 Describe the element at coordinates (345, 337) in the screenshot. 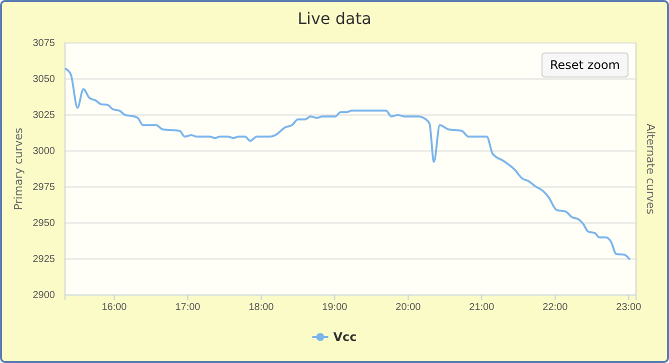

I see `legend-label: Vcc` at that location.